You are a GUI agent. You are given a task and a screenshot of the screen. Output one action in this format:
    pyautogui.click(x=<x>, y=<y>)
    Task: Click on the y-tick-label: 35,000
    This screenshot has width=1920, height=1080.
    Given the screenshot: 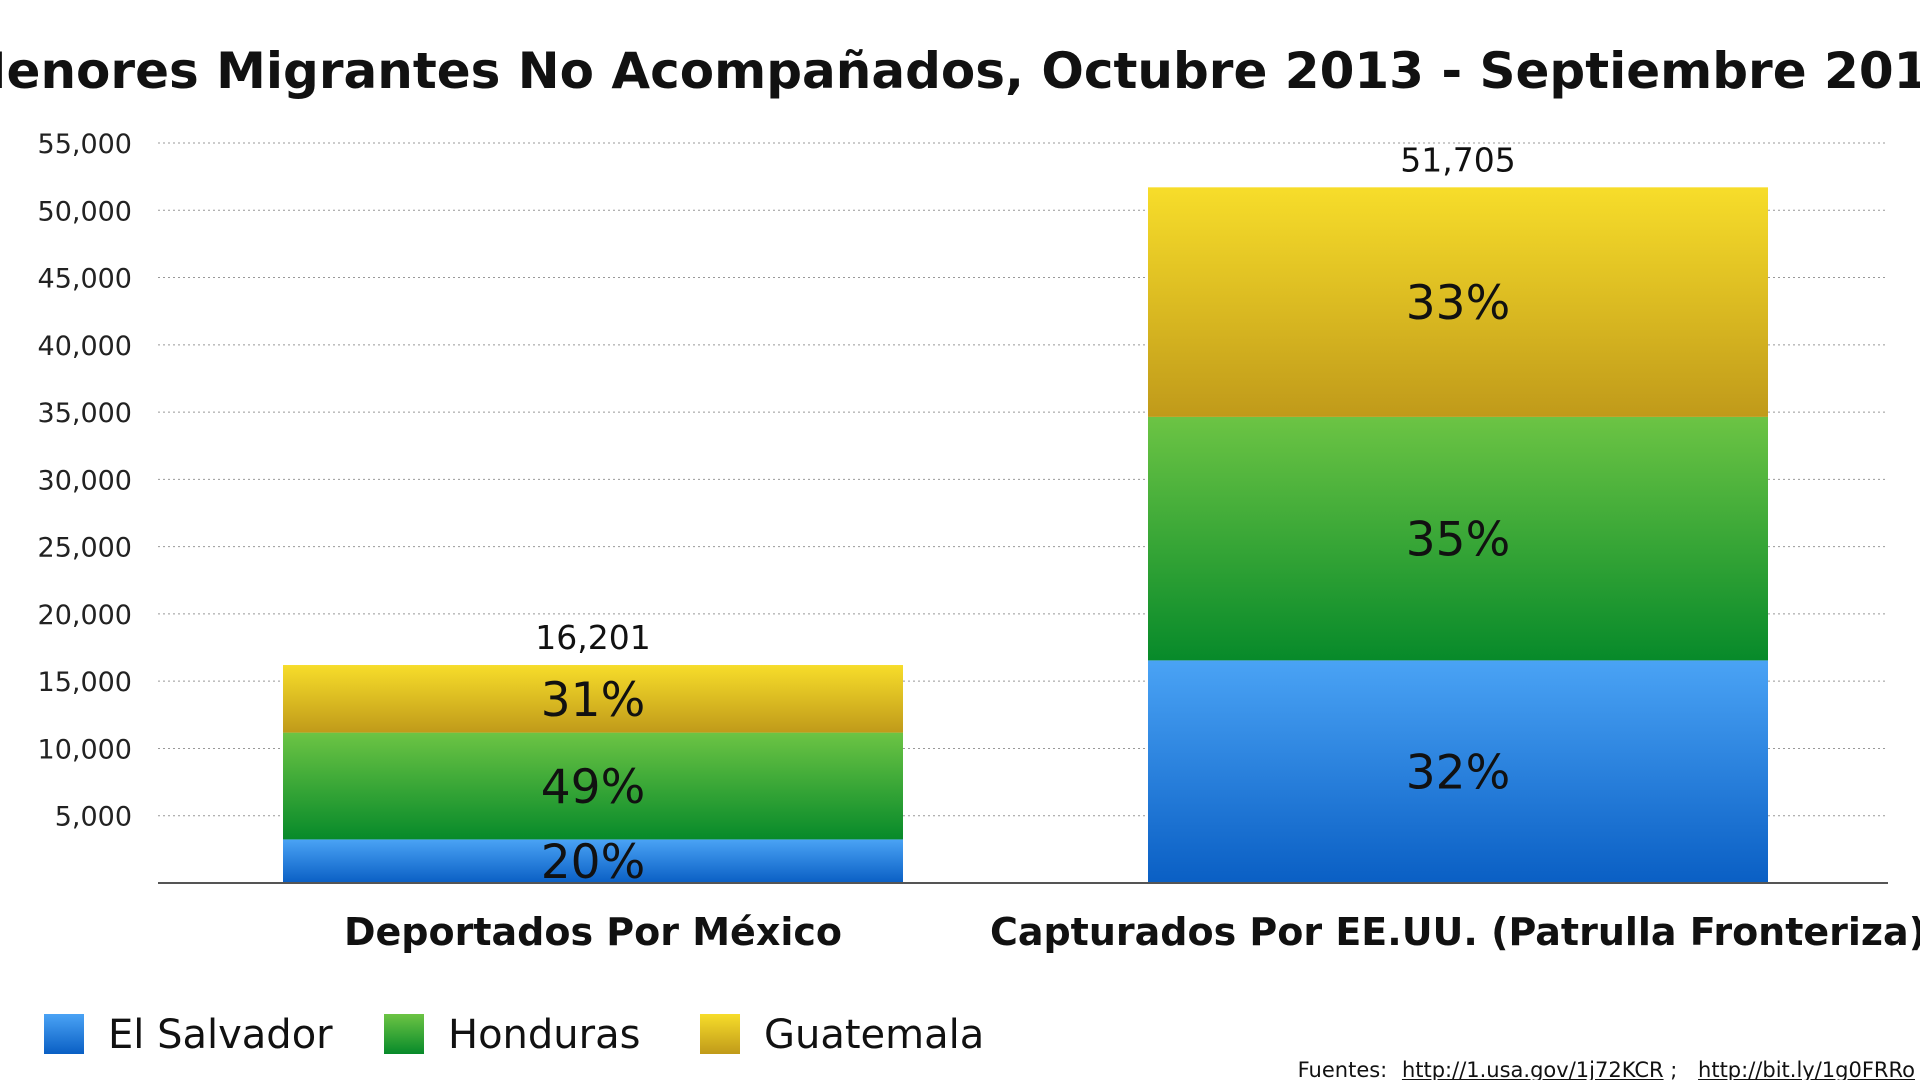 What is the action you would take?
    pyautogui.click(x=85, y=413)
    